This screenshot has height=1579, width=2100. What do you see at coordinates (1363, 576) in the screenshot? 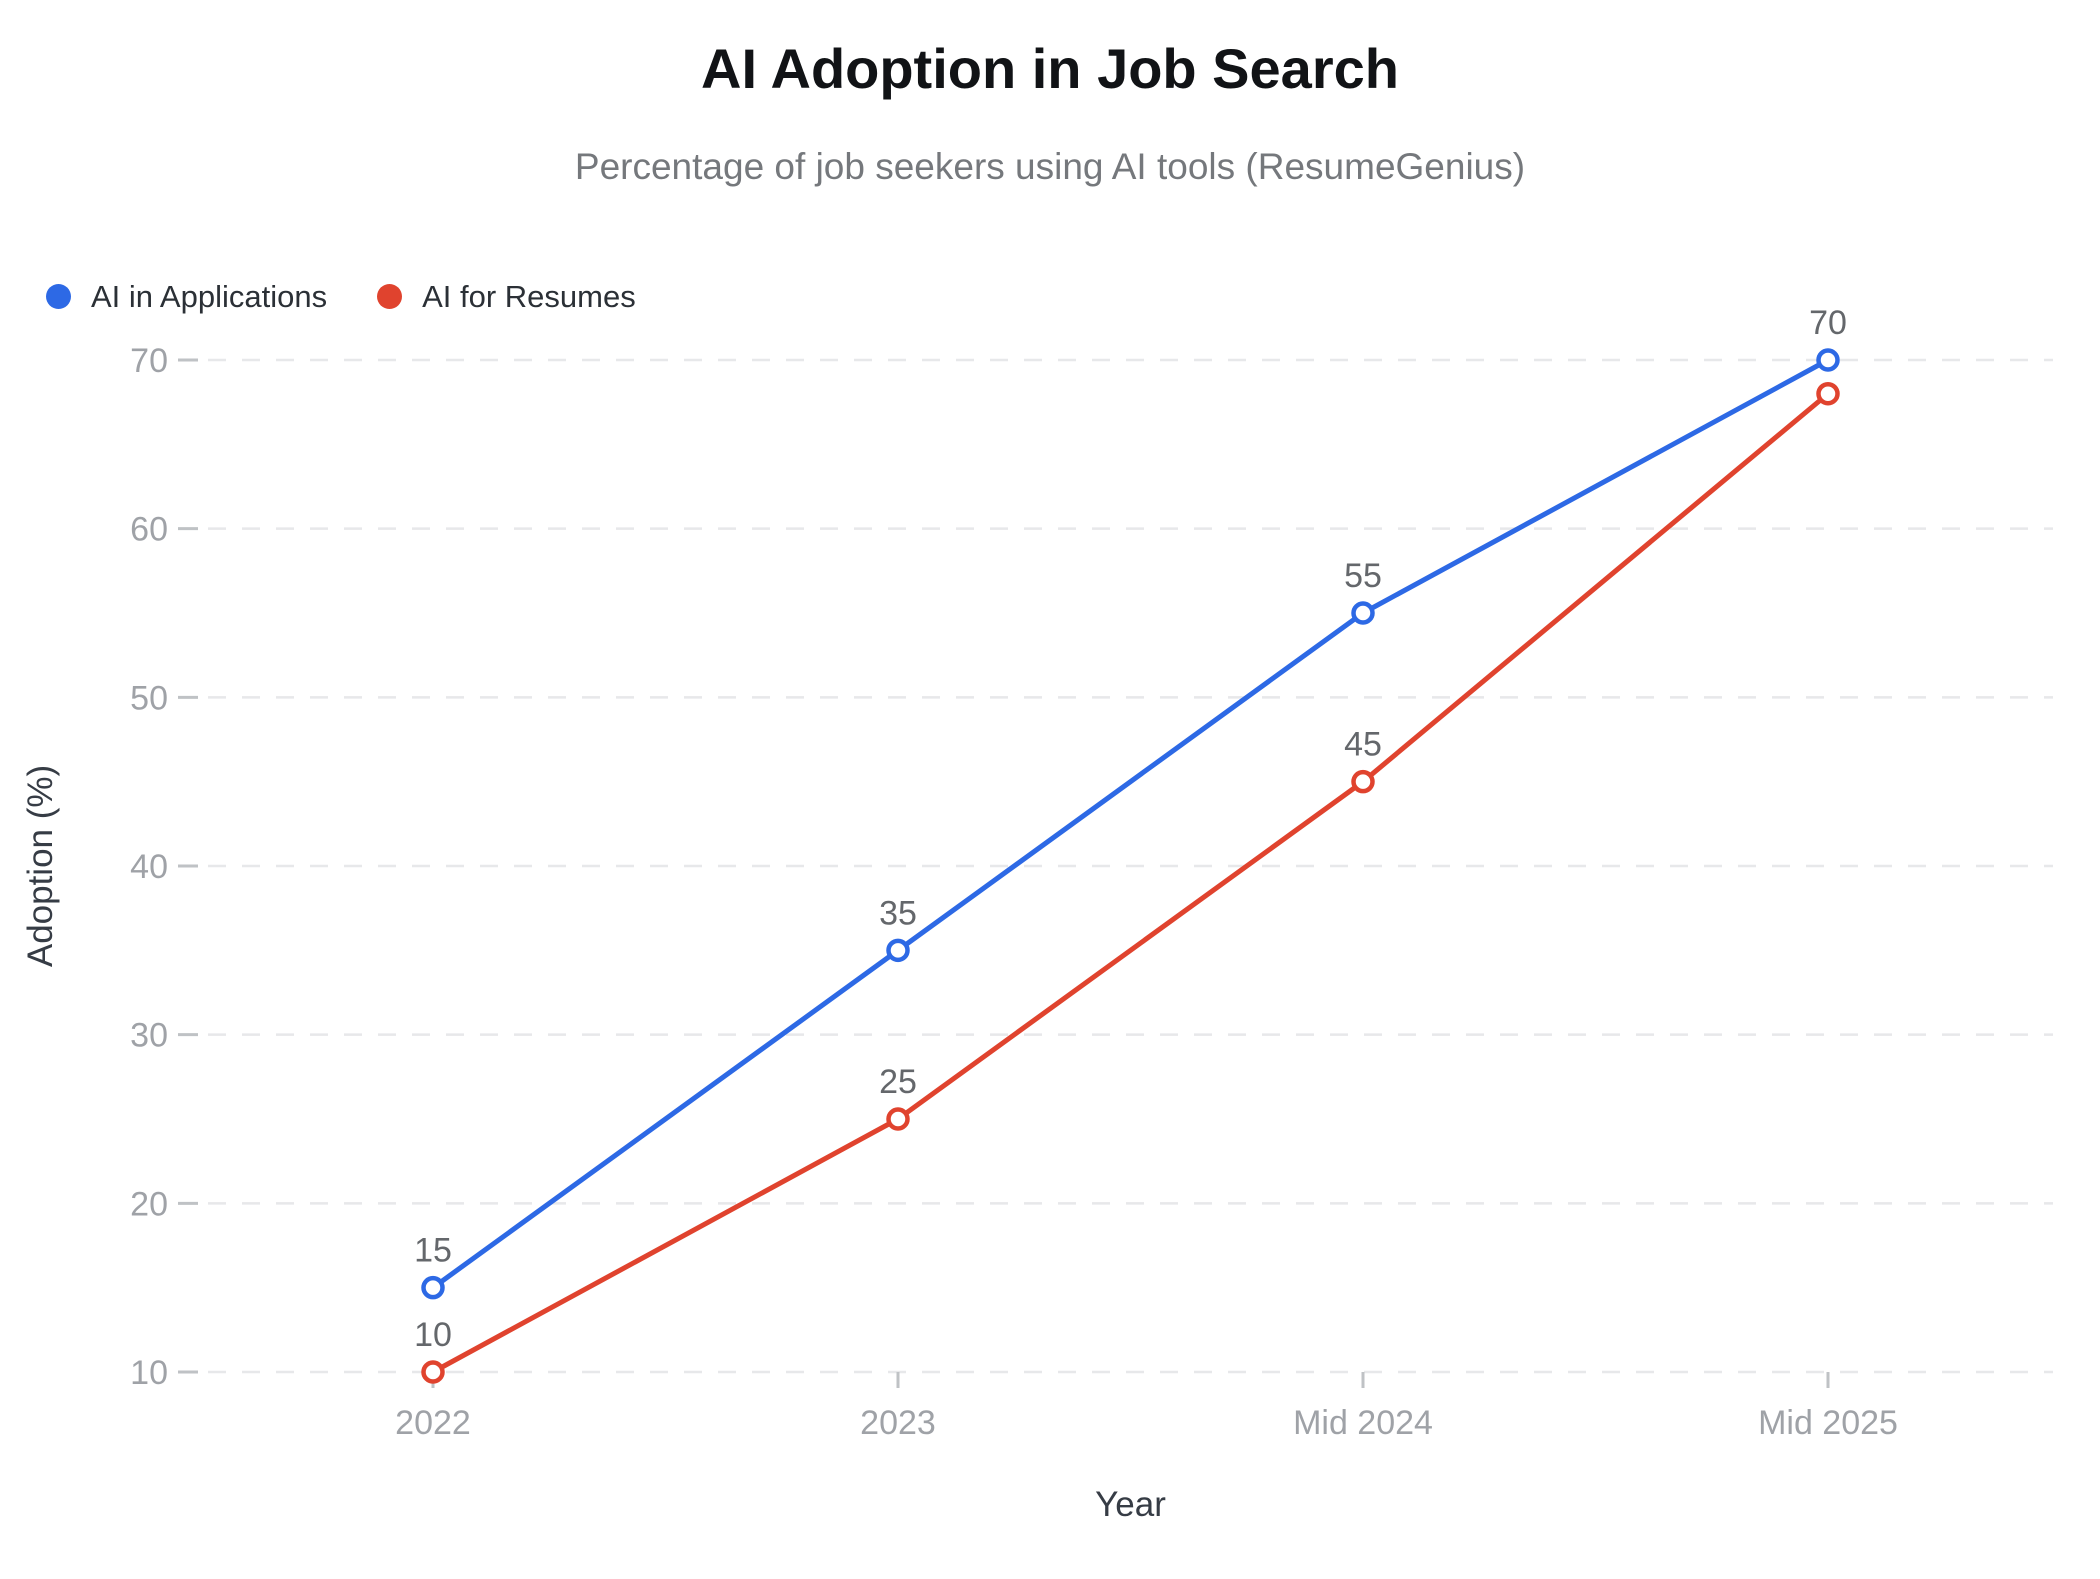
I see `data-label-ai-in-applications-mid-2024: 55` at bounding box center [1363, 576].